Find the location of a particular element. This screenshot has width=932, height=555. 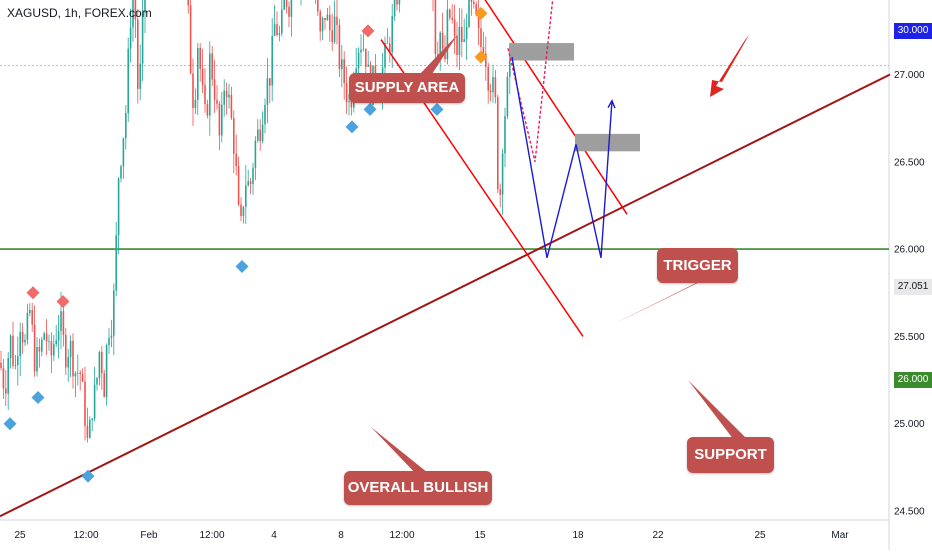

trigger-callout-tail is located at coordinates (664, 299).